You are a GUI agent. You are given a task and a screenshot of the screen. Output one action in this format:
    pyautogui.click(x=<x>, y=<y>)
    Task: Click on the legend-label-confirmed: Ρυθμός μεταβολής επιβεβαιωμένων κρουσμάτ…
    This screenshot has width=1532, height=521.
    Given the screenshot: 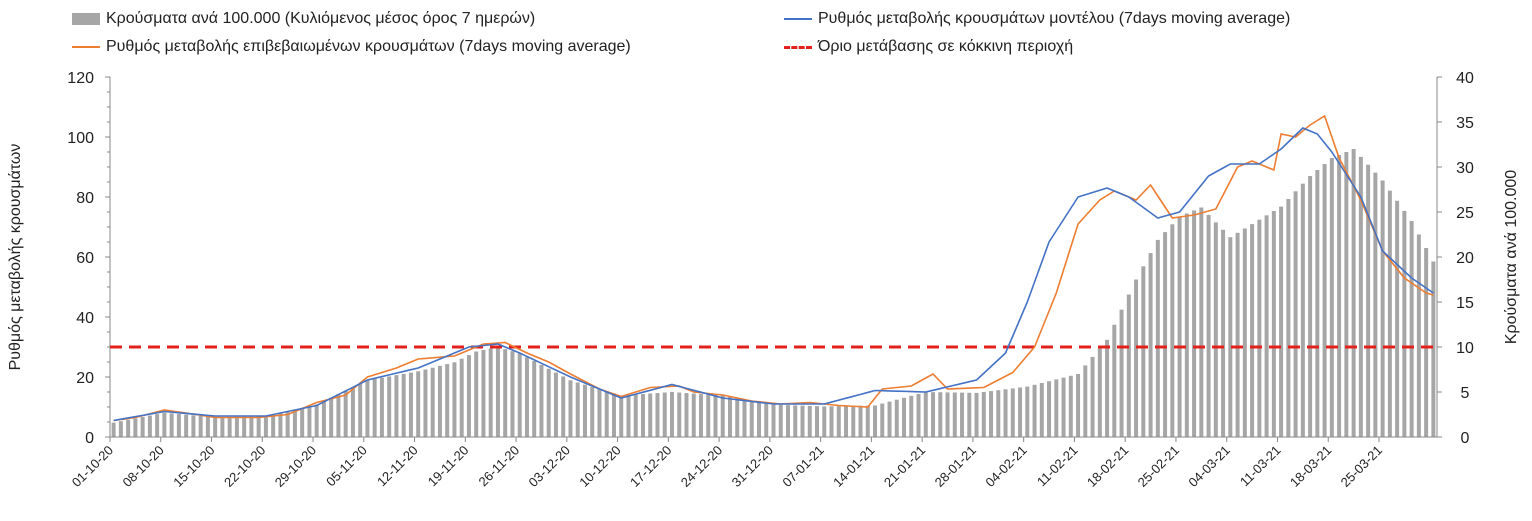 What is the action you would take?
    pyautogui.click(x=368, y=46)
    